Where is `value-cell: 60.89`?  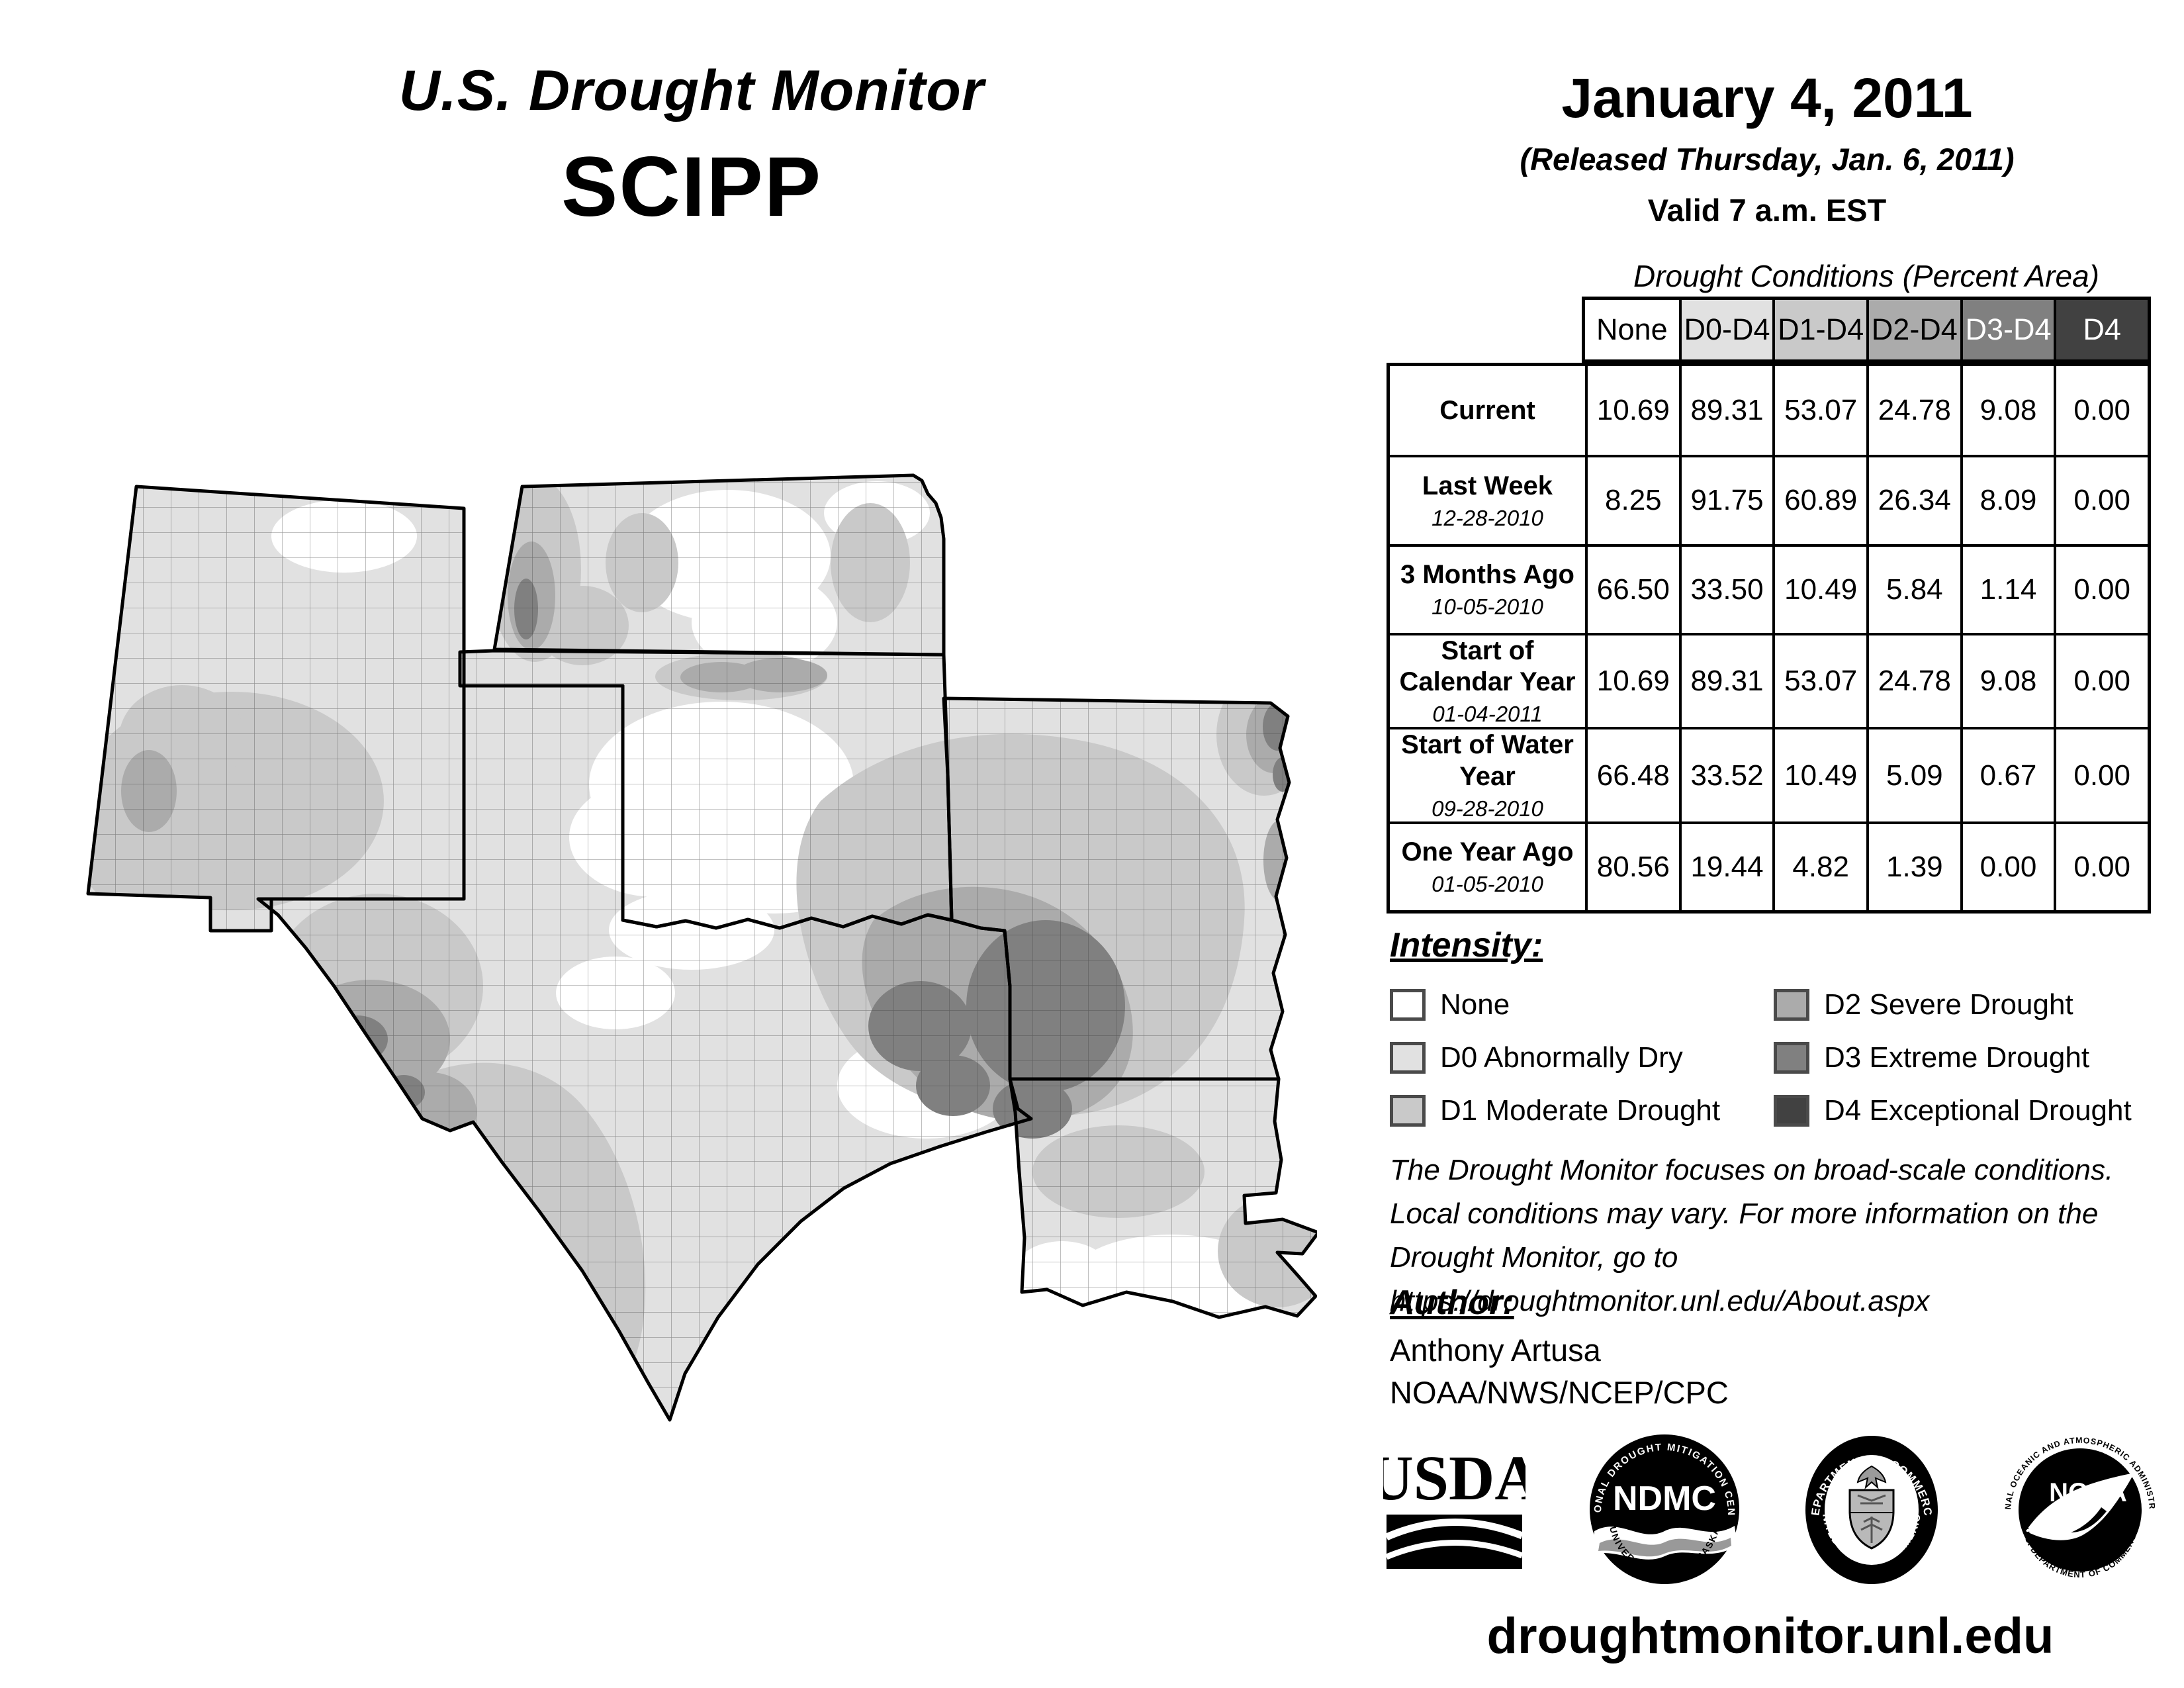
value-cell: 60.89 is located at coordinates (1819, 499).